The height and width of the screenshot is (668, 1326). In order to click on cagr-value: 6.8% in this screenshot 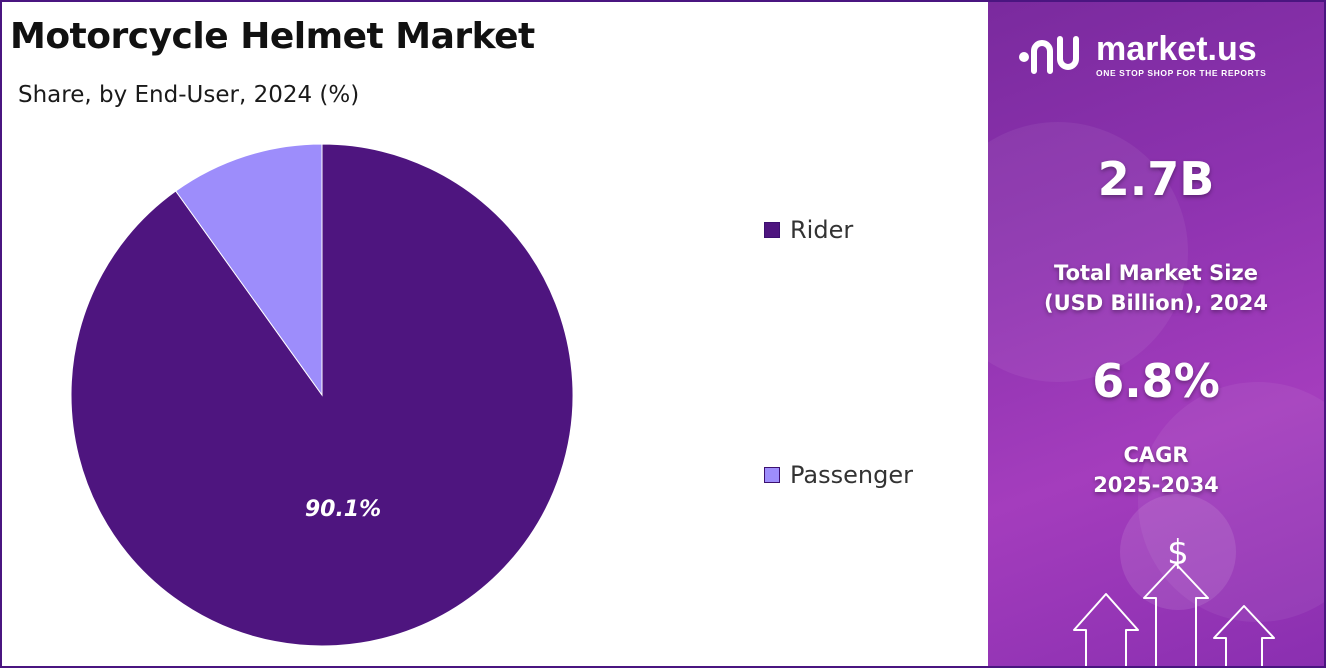, I will do `click(1156, 381)`.